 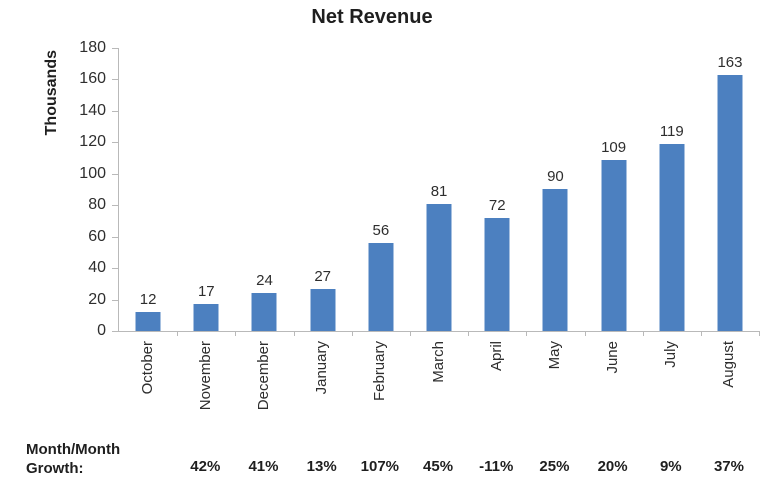 What do you see at coordinates (51, 93) in the screenshot?
I see `y-axis-title: Thousands` at bounding box center [51, 93].